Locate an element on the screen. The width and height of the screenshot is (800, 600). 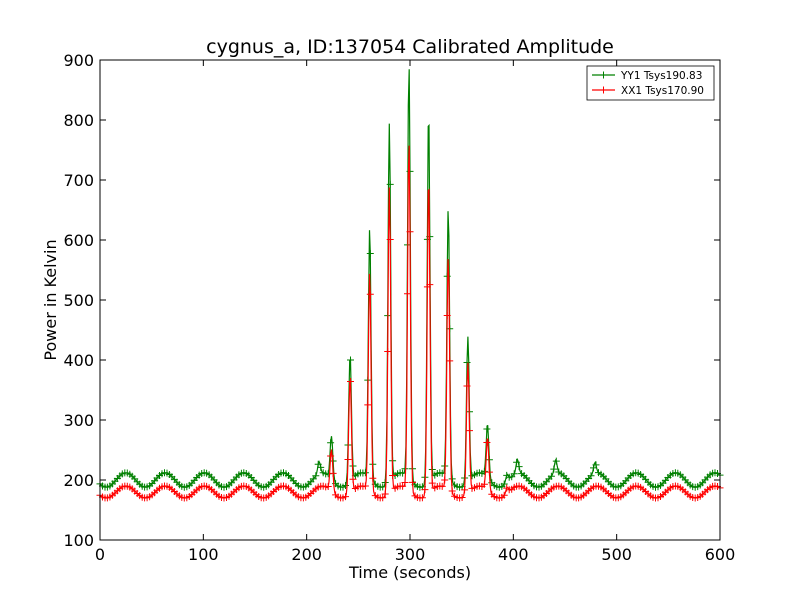
x-tick-label: 600 is located at coordinates (720, 554).